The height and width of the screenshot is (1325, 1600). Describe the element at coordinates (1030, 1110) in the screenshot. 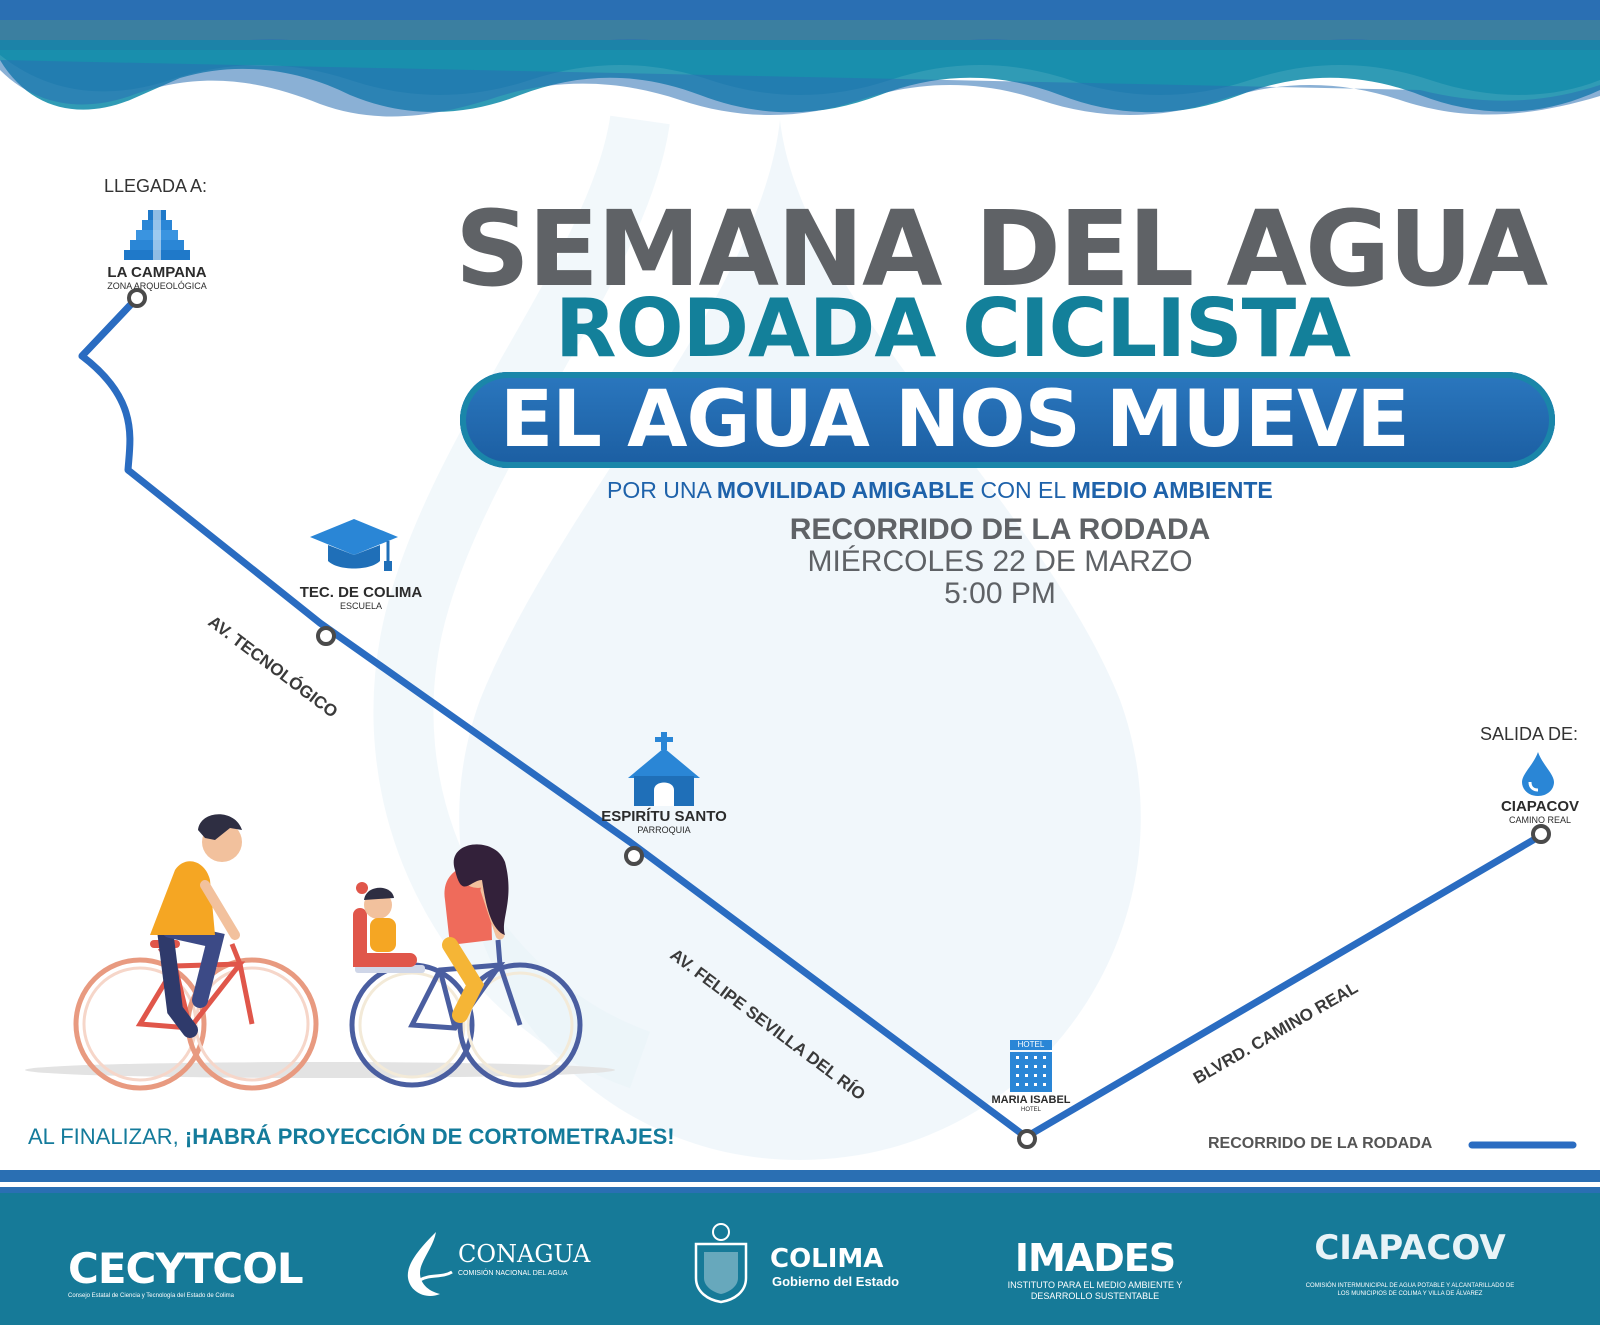

I see `stop-maria-isabel-type: HOTEL` at that location.